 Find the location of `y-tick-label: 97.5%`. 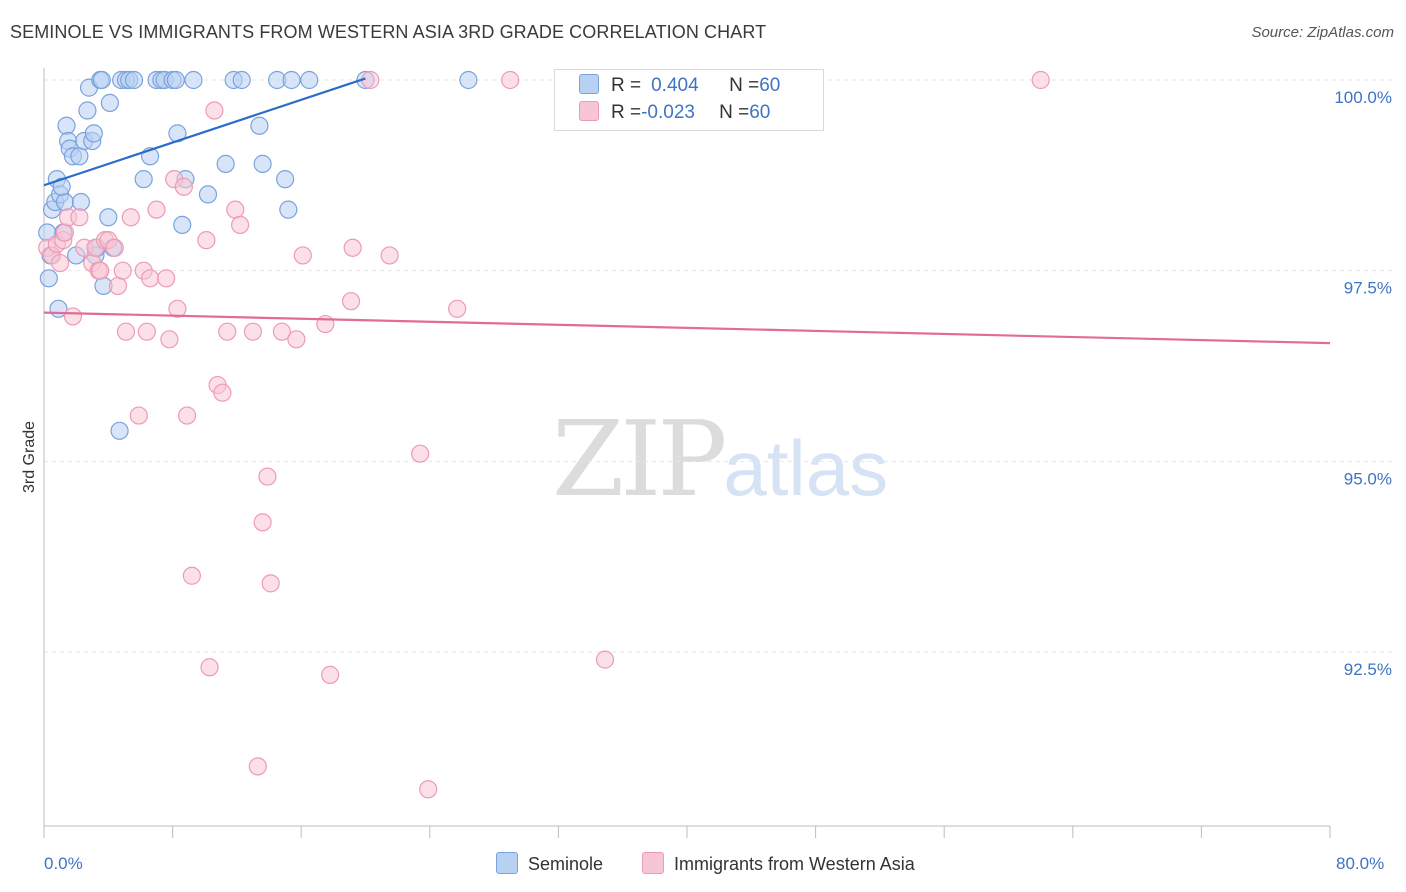

y-tick-label: 97.5% is located at coordinates (1368, 288).